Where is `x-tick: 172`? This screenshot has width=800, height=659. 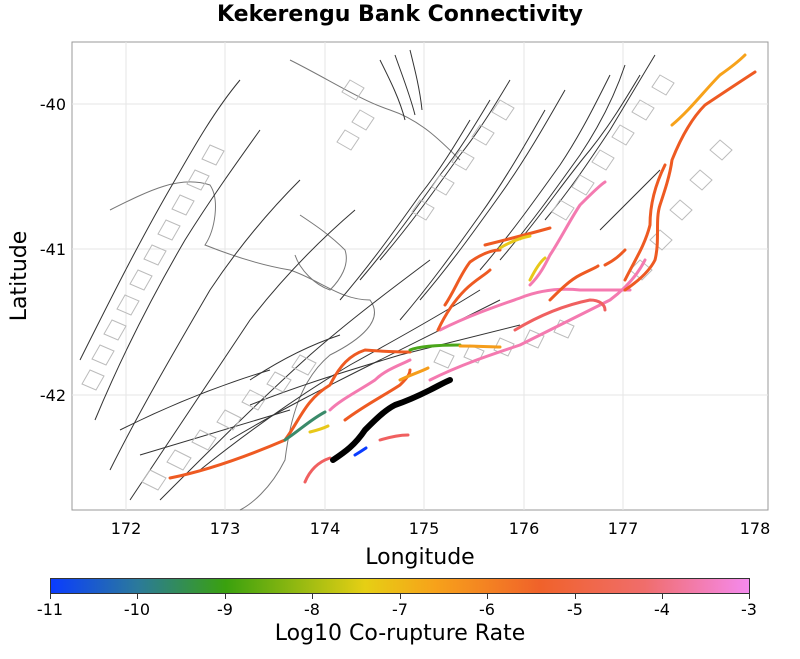 x-tick: 172 is located at coordinates (126, 528).